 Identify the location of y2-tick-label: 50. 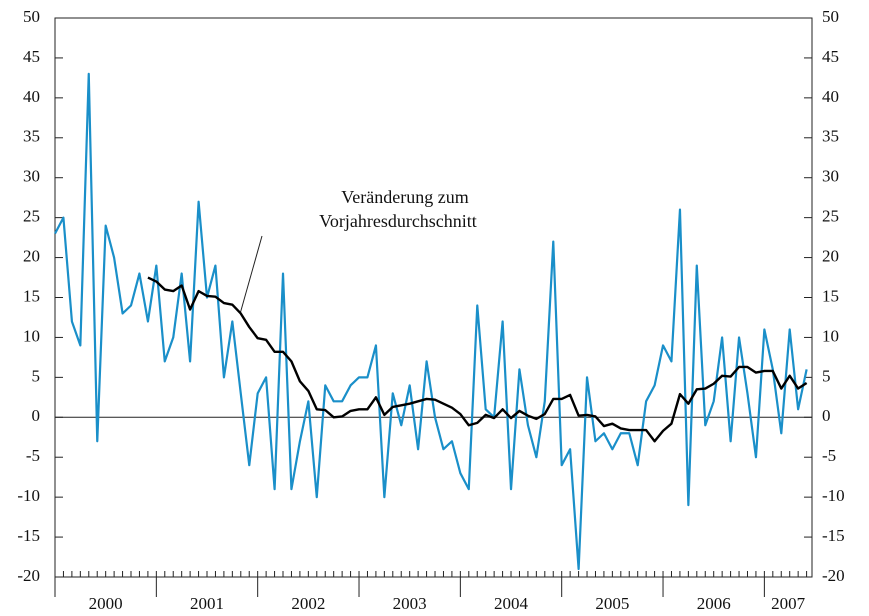
(830, 16).